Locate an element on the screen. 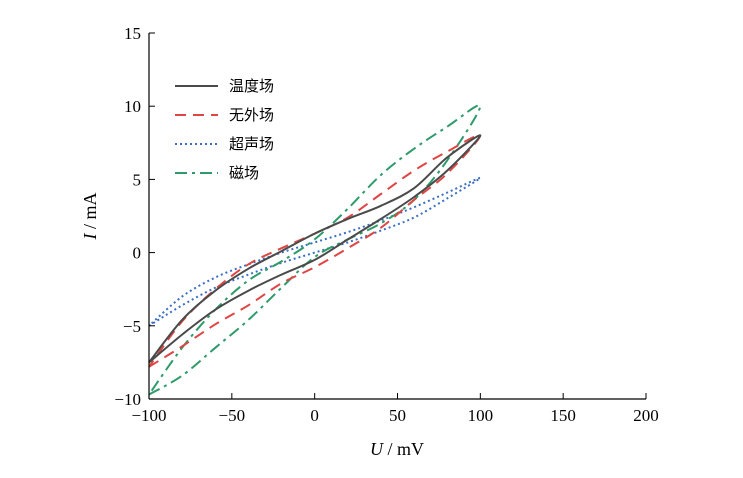 The image size is (743, 478). legend-label: 温度场 is located at coordinates (251, 86).